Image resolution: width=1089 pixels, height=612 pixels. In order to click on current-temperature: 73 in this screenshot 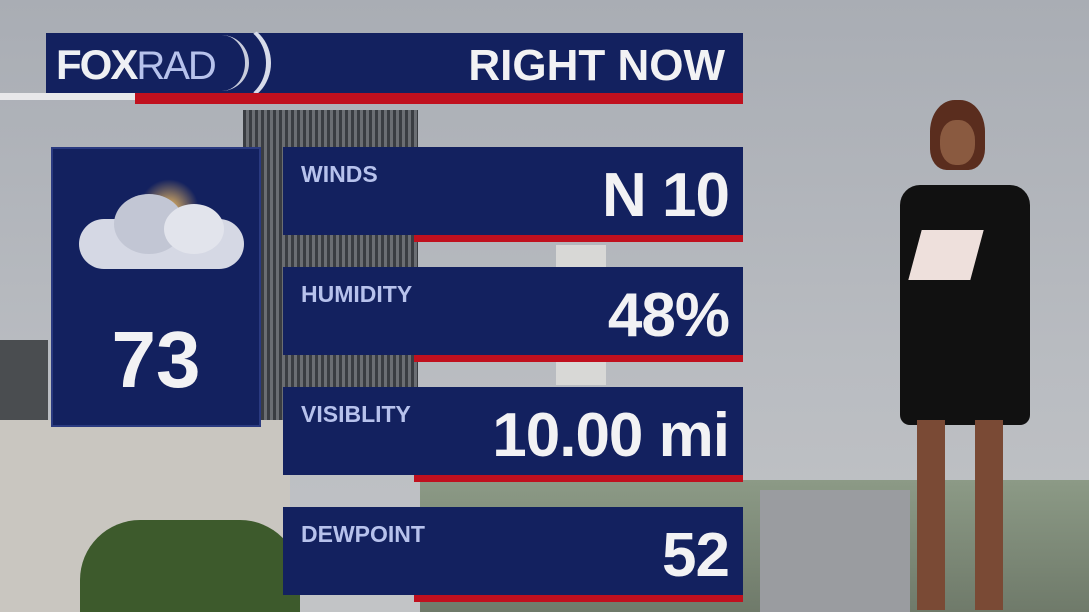, I will do `click(156, 359)`.